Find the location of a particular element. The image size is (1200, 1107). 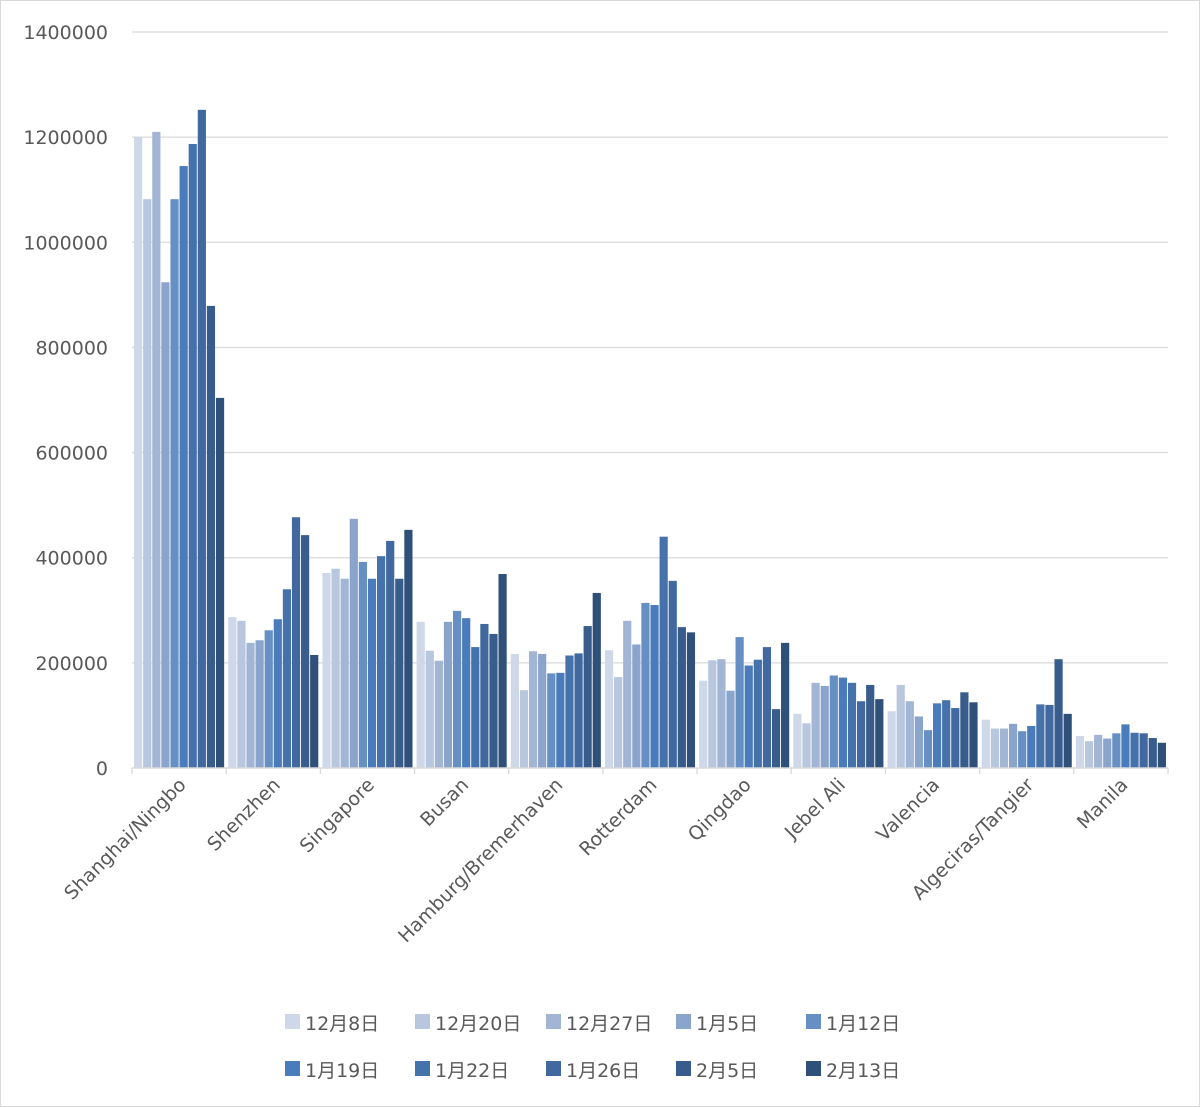

x-category-label: Hamburg/Bremerhaven is located at coordinates (480, 860).